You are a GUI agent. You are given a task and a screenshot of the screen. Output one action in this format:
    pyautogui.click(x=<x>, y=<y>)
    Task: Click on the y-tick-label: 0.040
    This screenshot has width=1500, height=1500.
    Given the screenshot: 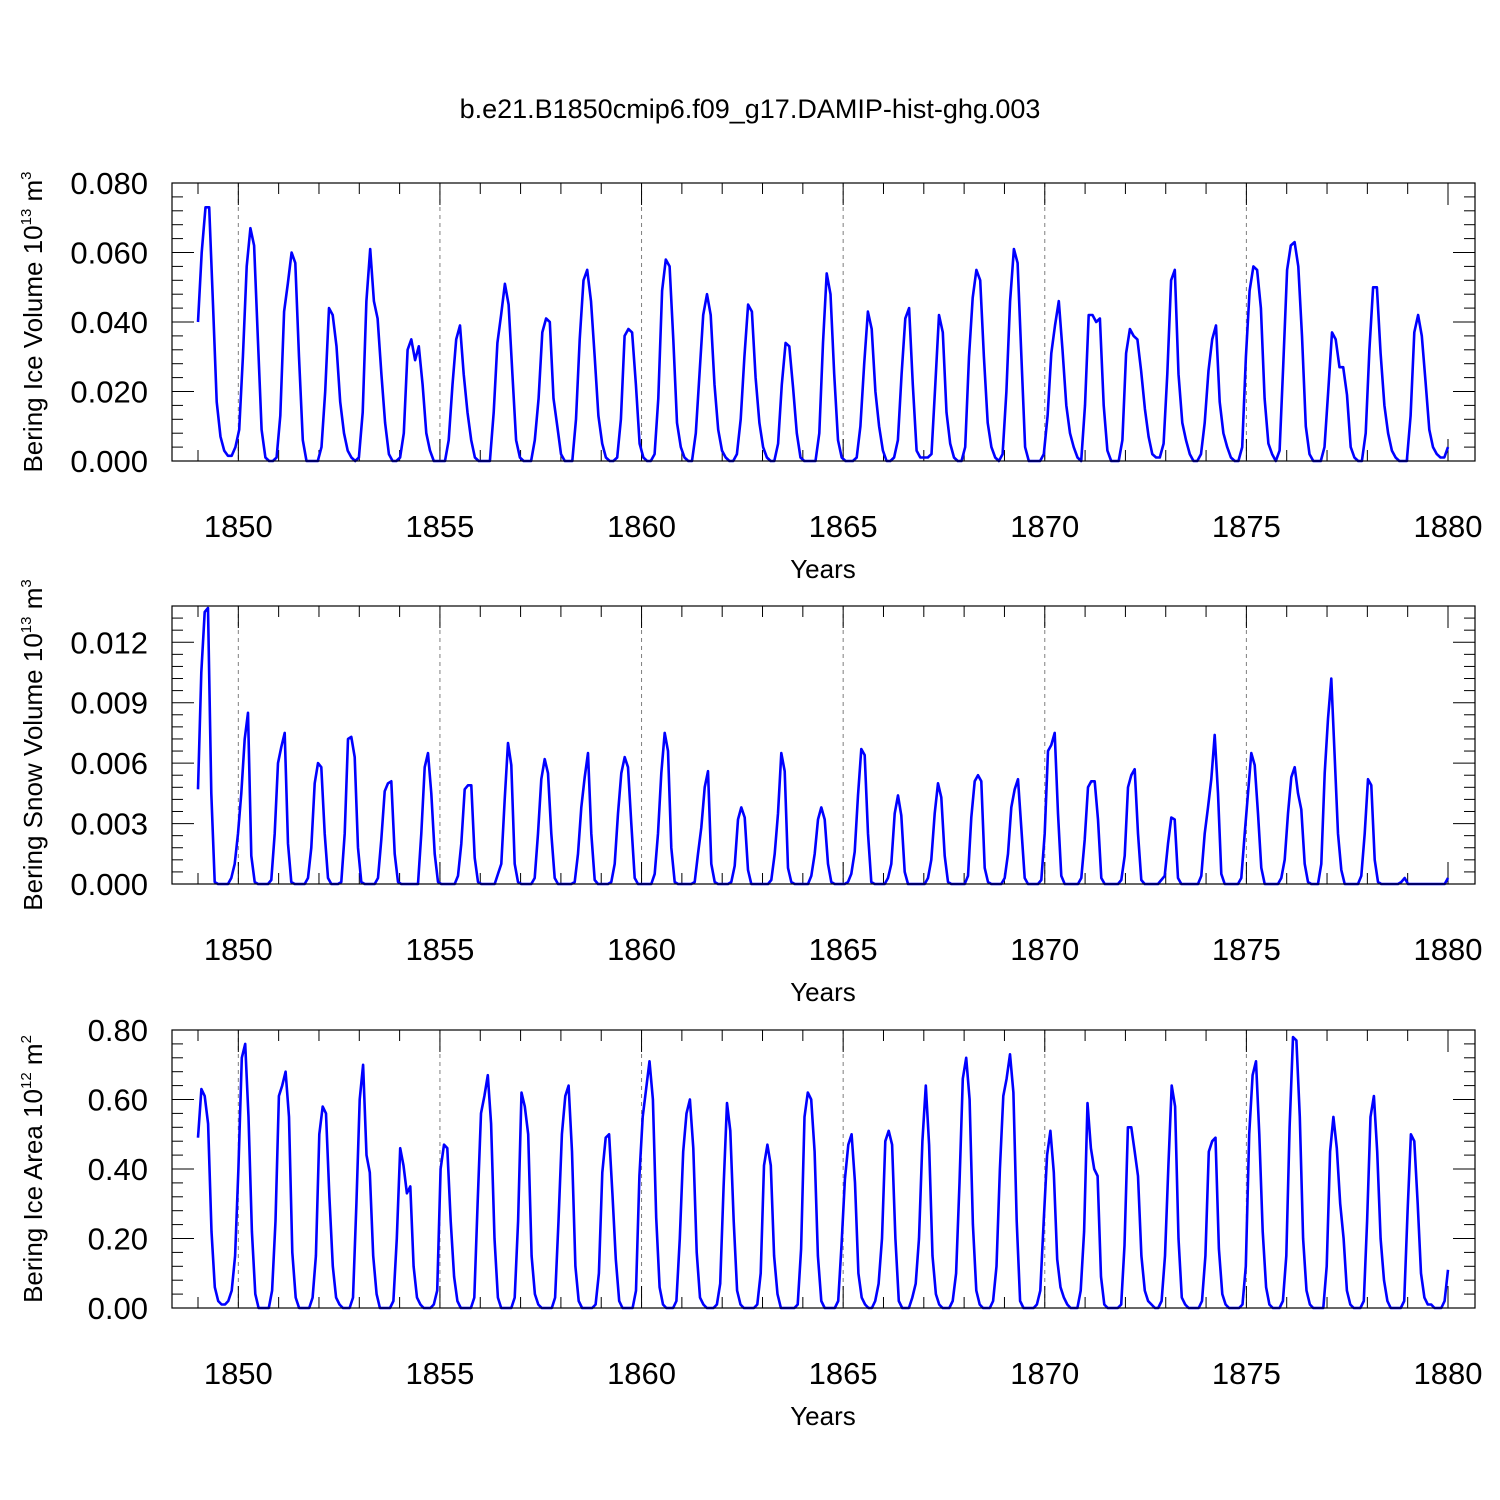 What is the action you would take?
    pyautogui.click(x=109, y=322)
    